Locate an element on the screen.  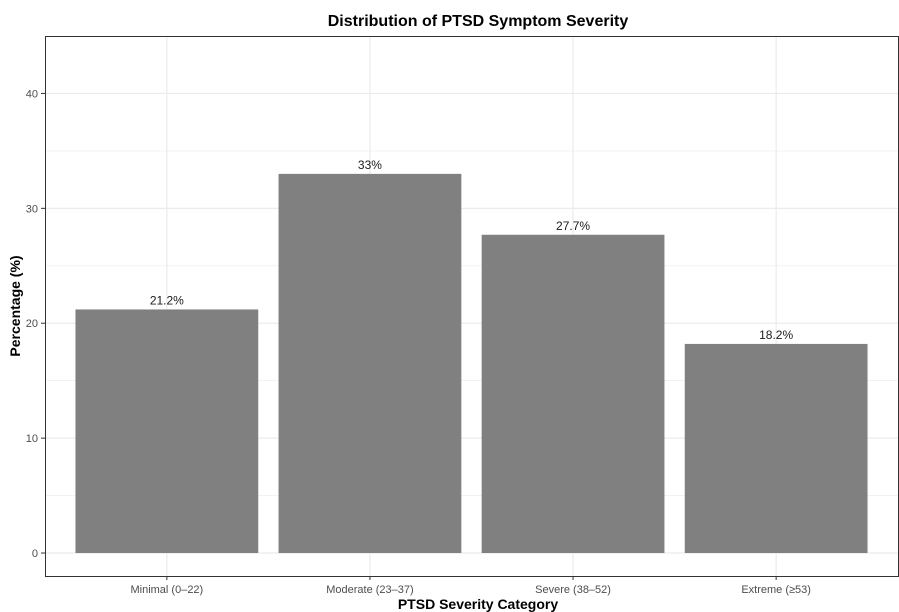
y-axis-title: Percentage (%) is located at coordinates (15, 305).